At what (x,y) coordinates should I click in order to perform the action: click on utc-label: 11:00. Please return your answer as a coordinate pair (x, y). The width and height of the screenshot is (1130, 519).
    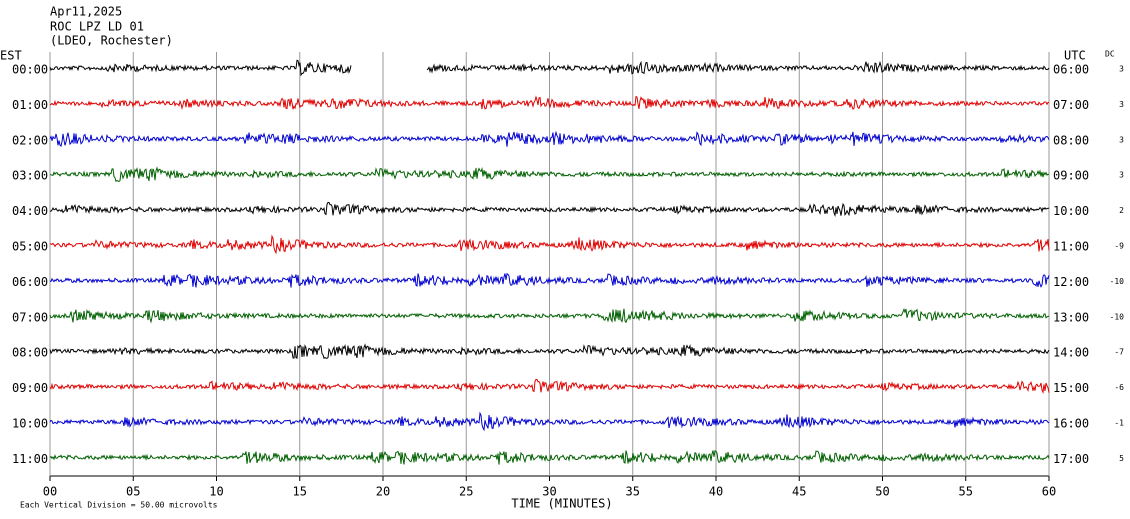
    Looking at the image, I should click on (1071, 247).